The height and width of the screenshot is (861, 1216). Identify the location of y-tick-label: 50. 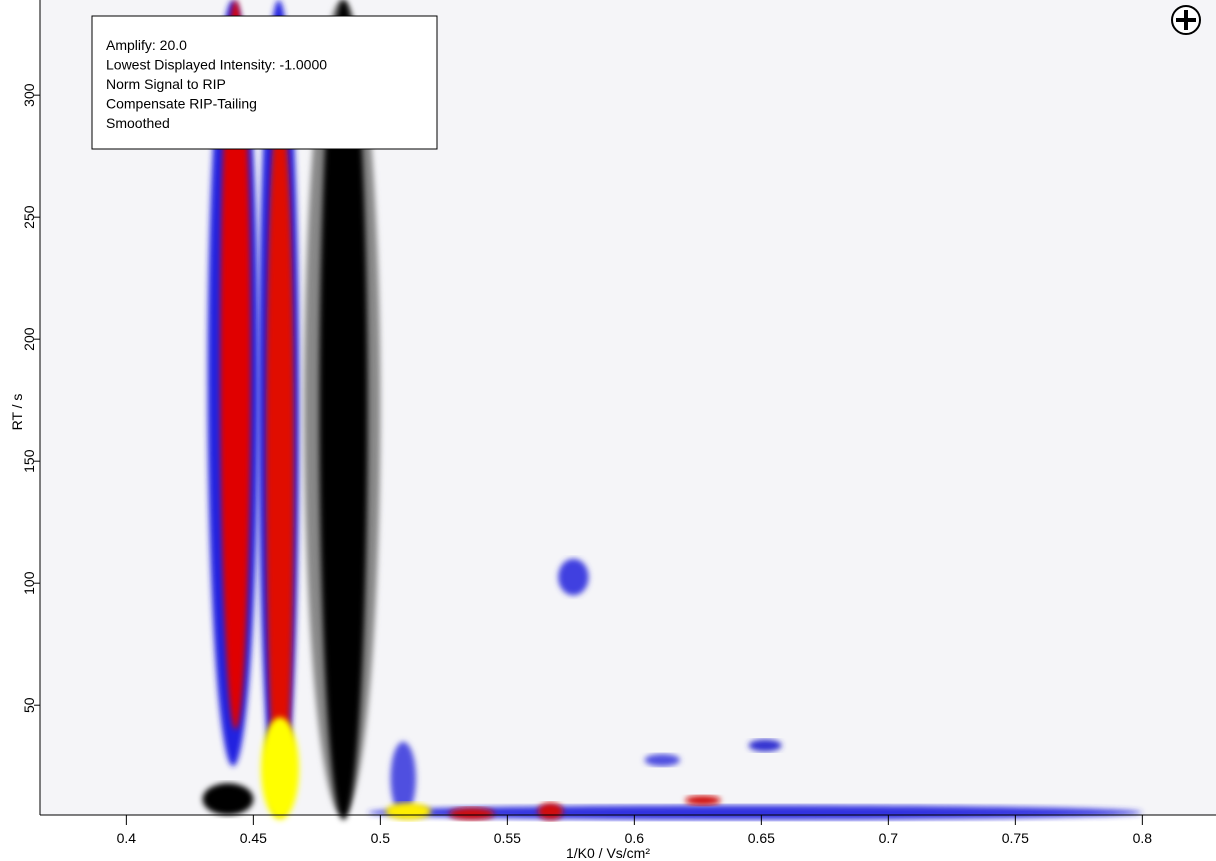
(29, 705).